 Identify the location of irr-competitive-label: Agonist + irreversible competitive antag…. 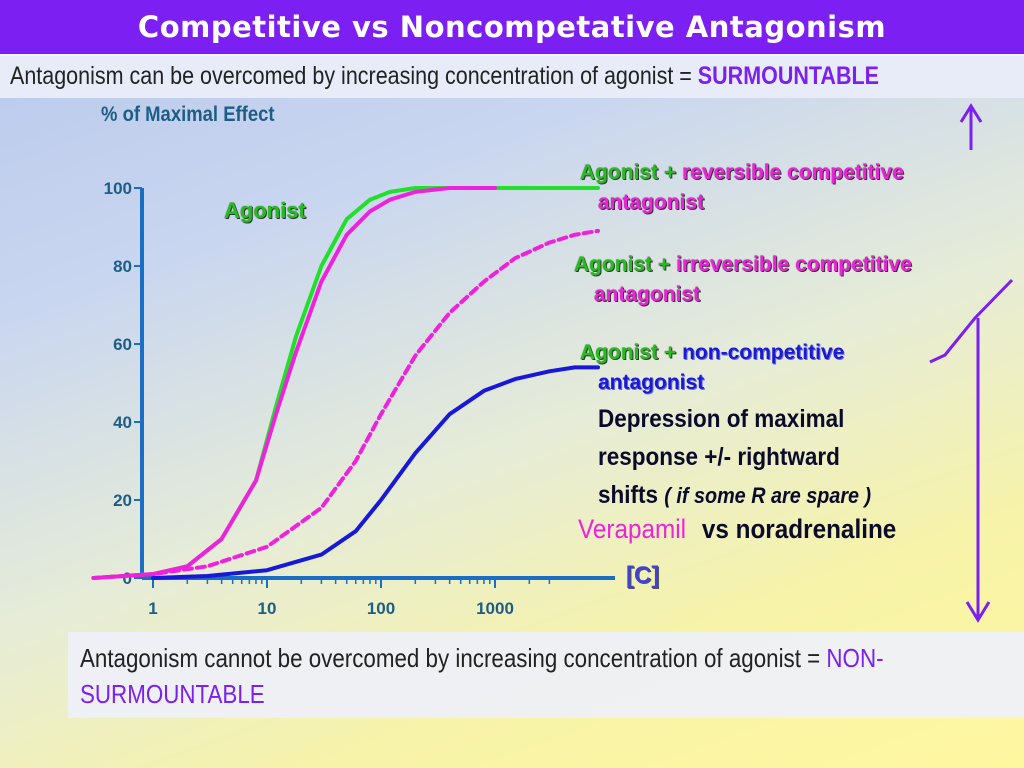
(743, 279).